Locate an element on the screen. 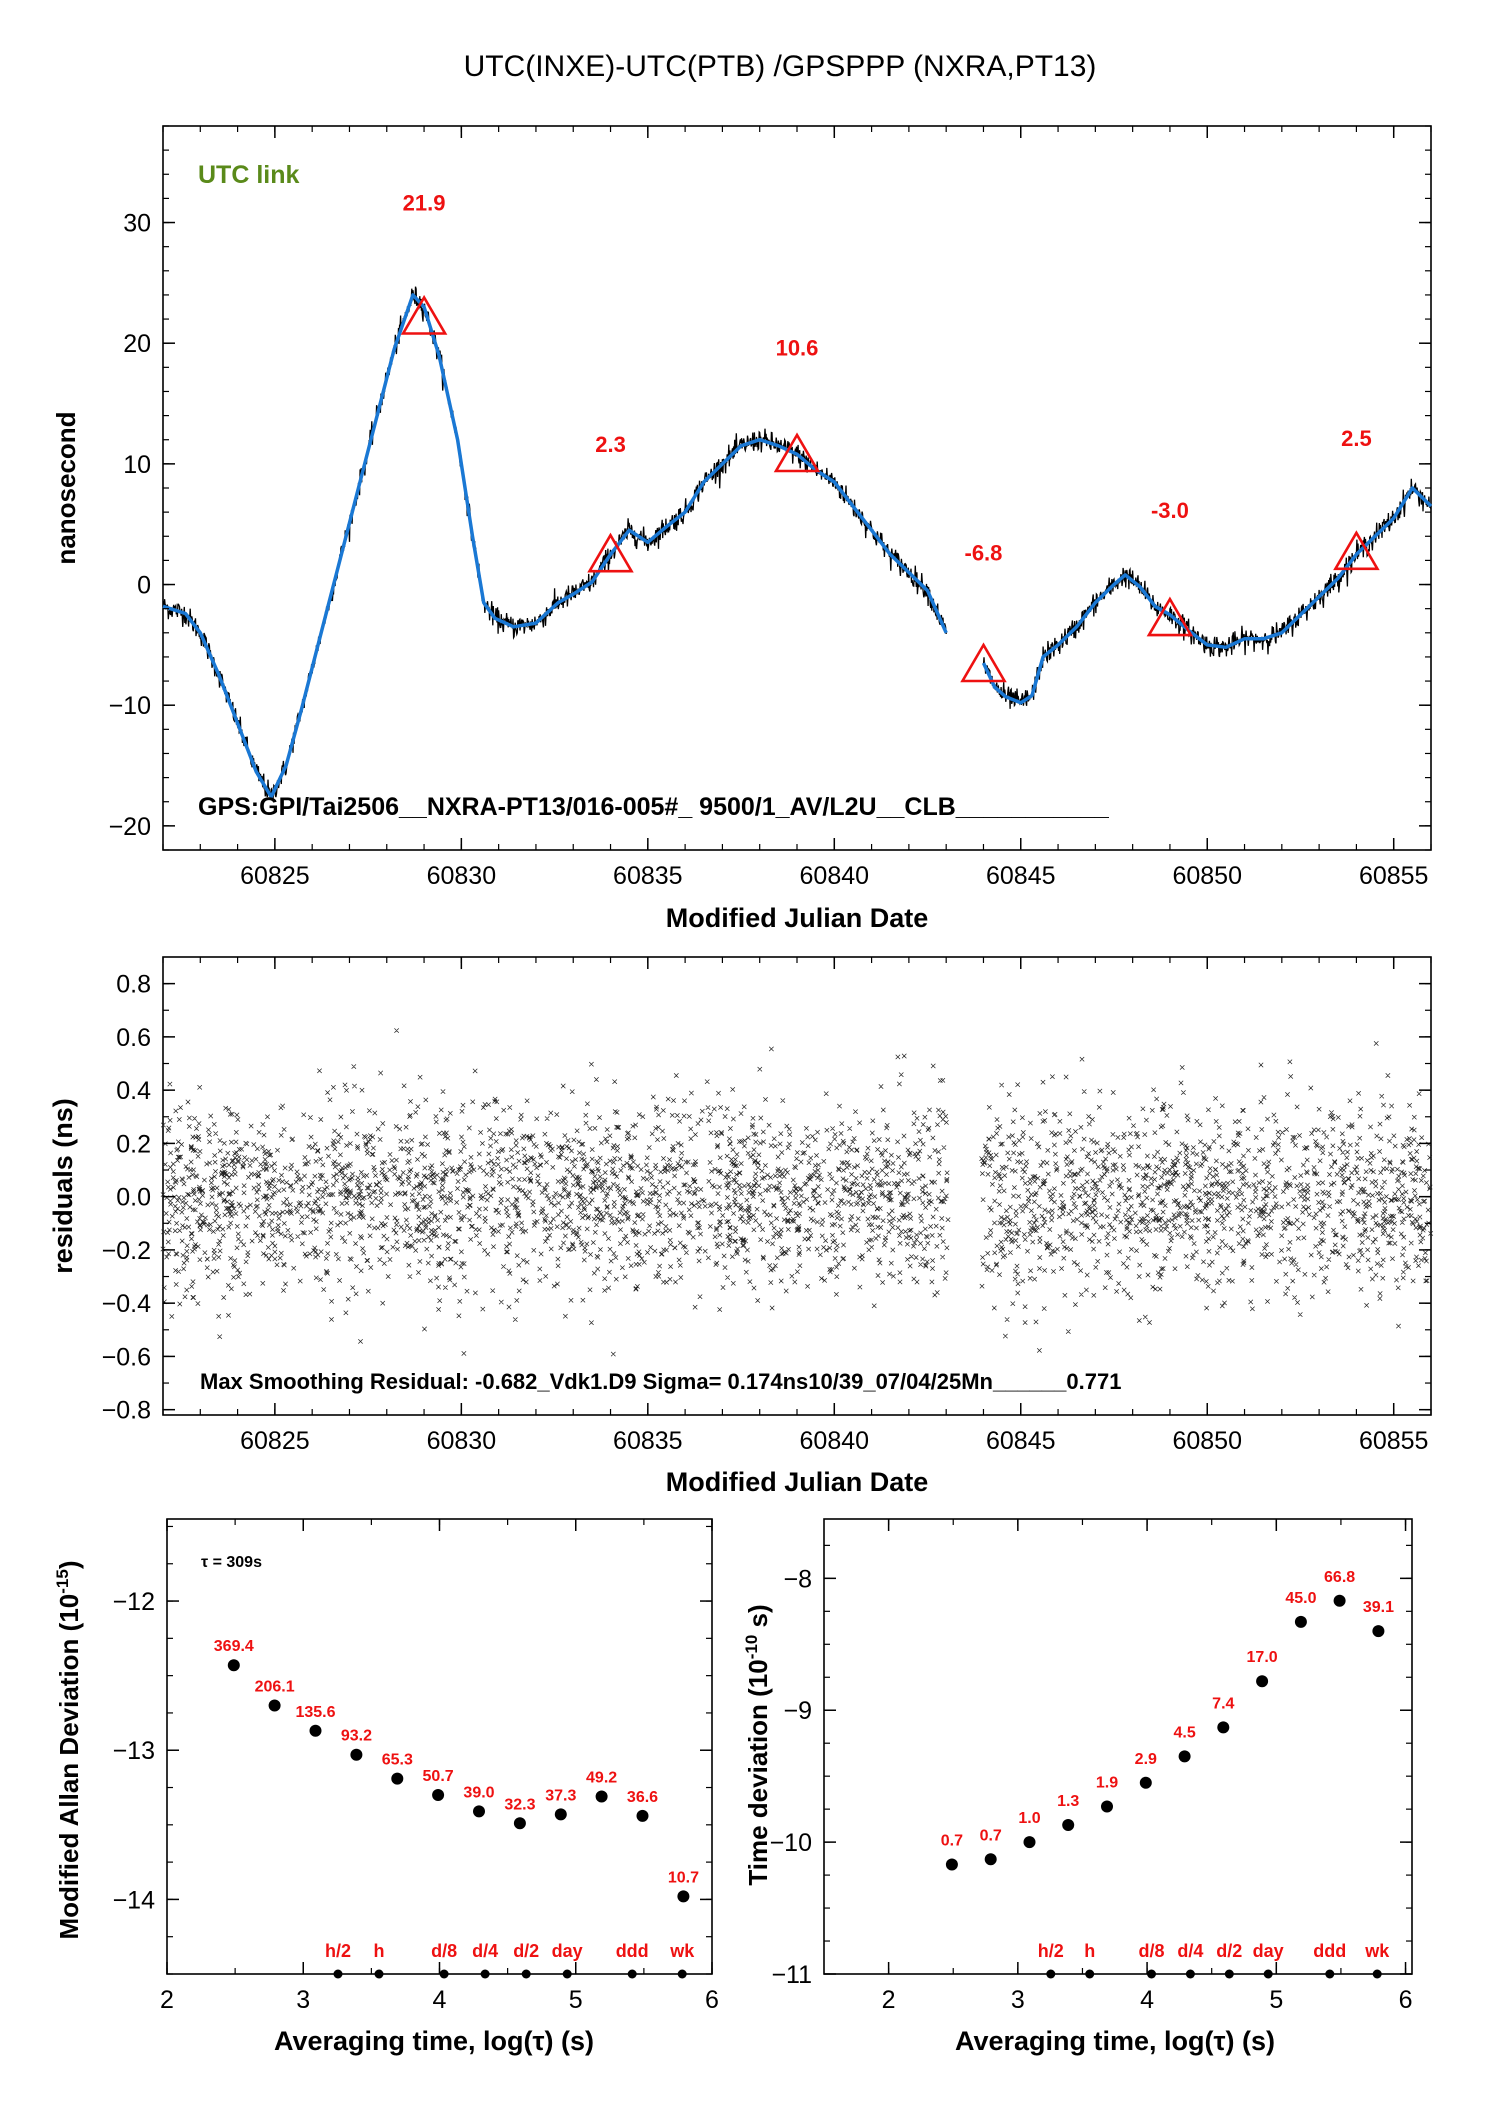  deviation-point-label: 39.1 is located at coordinates (1378, 1607).